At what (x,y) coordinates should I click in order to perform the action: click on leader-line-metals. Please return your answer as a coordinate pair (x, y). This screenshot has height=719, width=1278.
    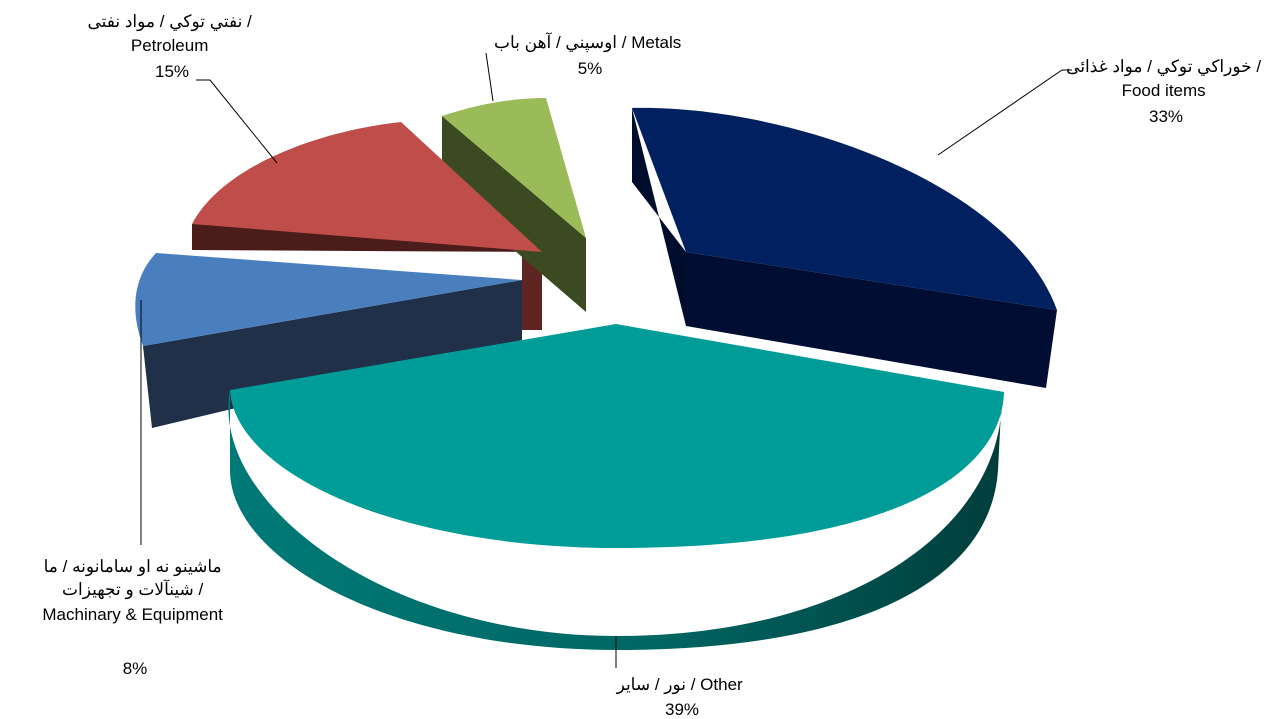
    Looking at the image, I should click on (489, 77).